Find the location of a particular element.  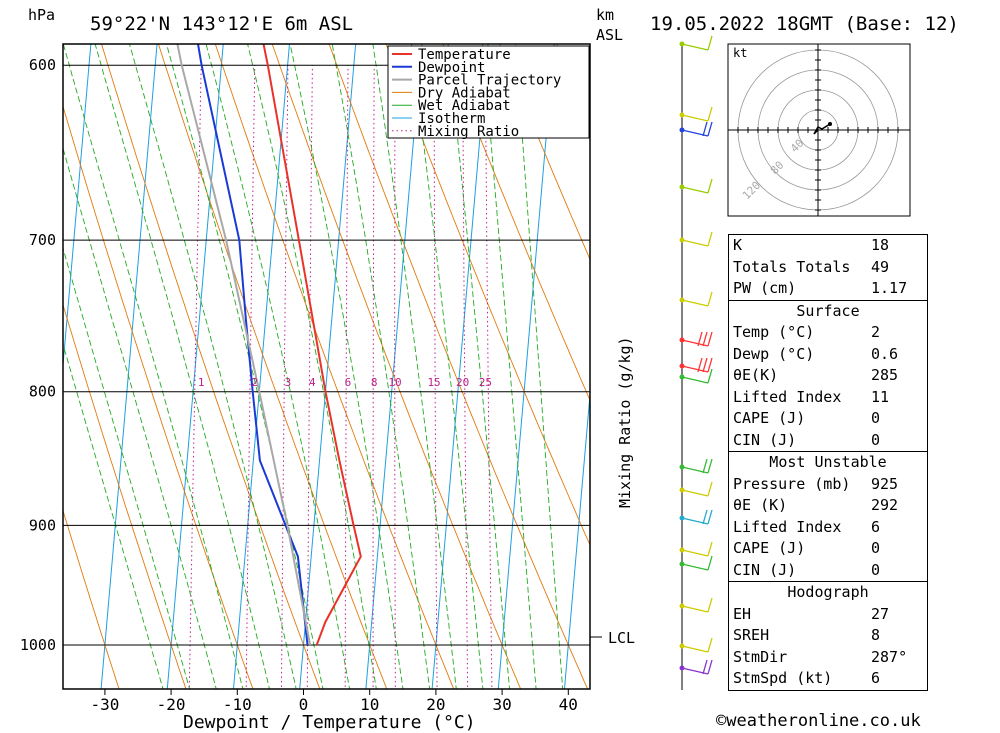

surface-row: CIN (J) 0 is located at coordinates (828, 441).